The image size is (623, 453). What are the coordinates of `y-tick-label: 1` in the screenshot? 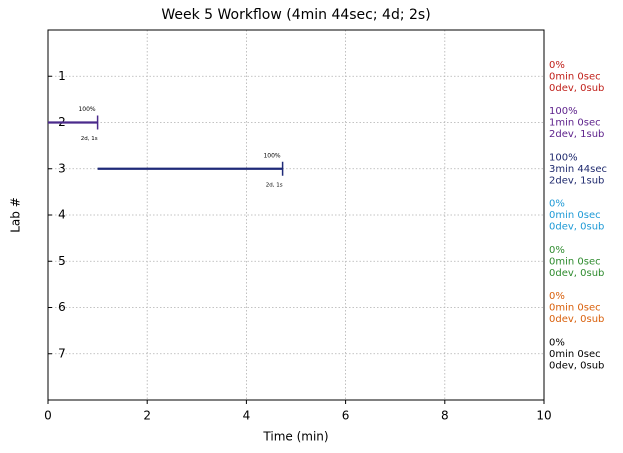 It's located at (62, 76).